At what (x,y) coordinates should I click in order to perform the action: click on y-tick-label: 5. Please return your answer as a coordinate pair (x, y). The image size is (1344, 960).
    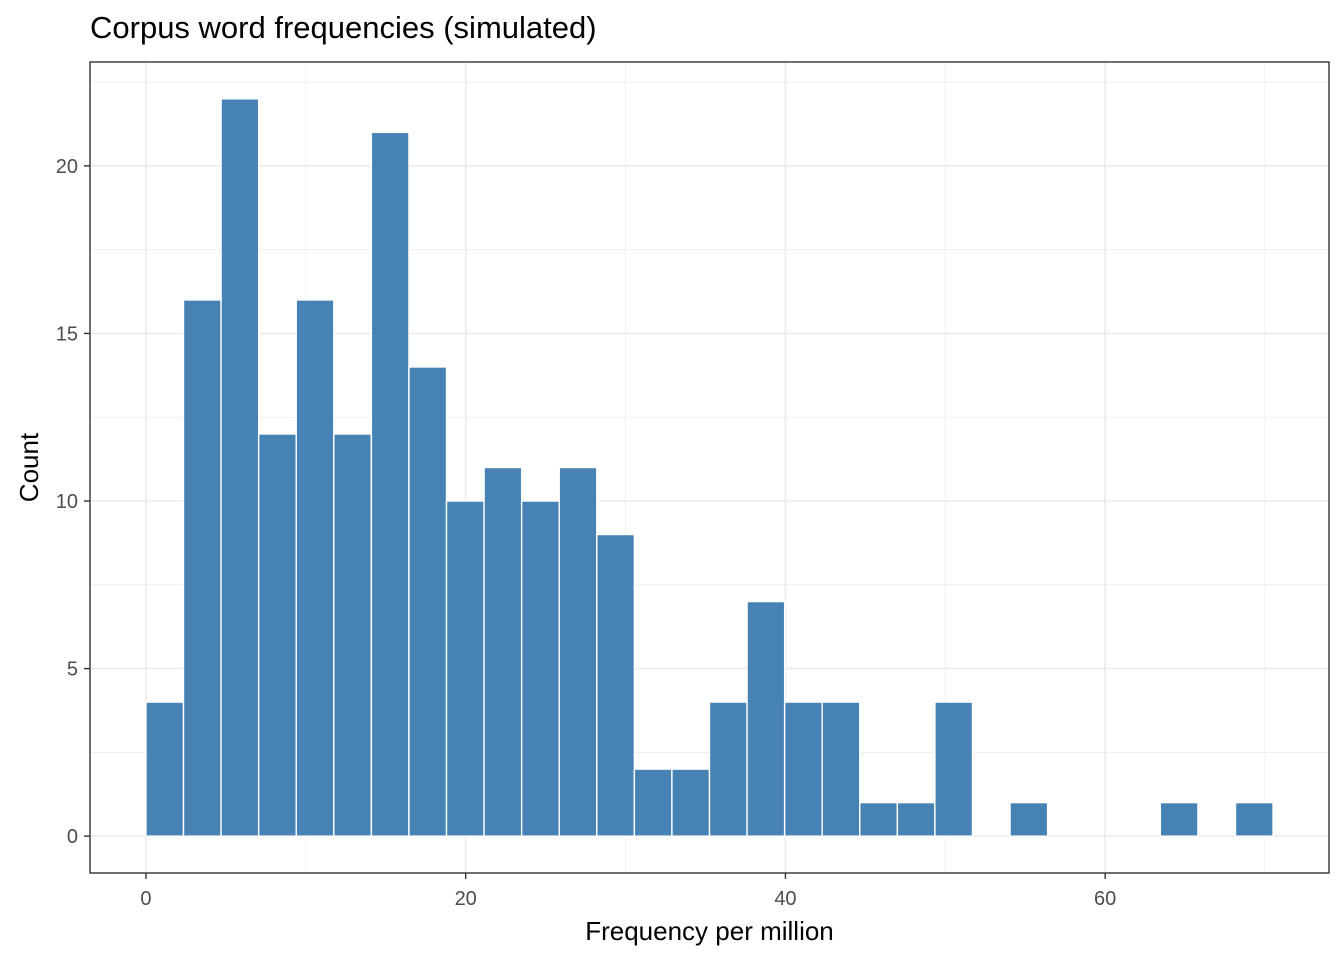
    Looking at the image, I should click on (72, 670).